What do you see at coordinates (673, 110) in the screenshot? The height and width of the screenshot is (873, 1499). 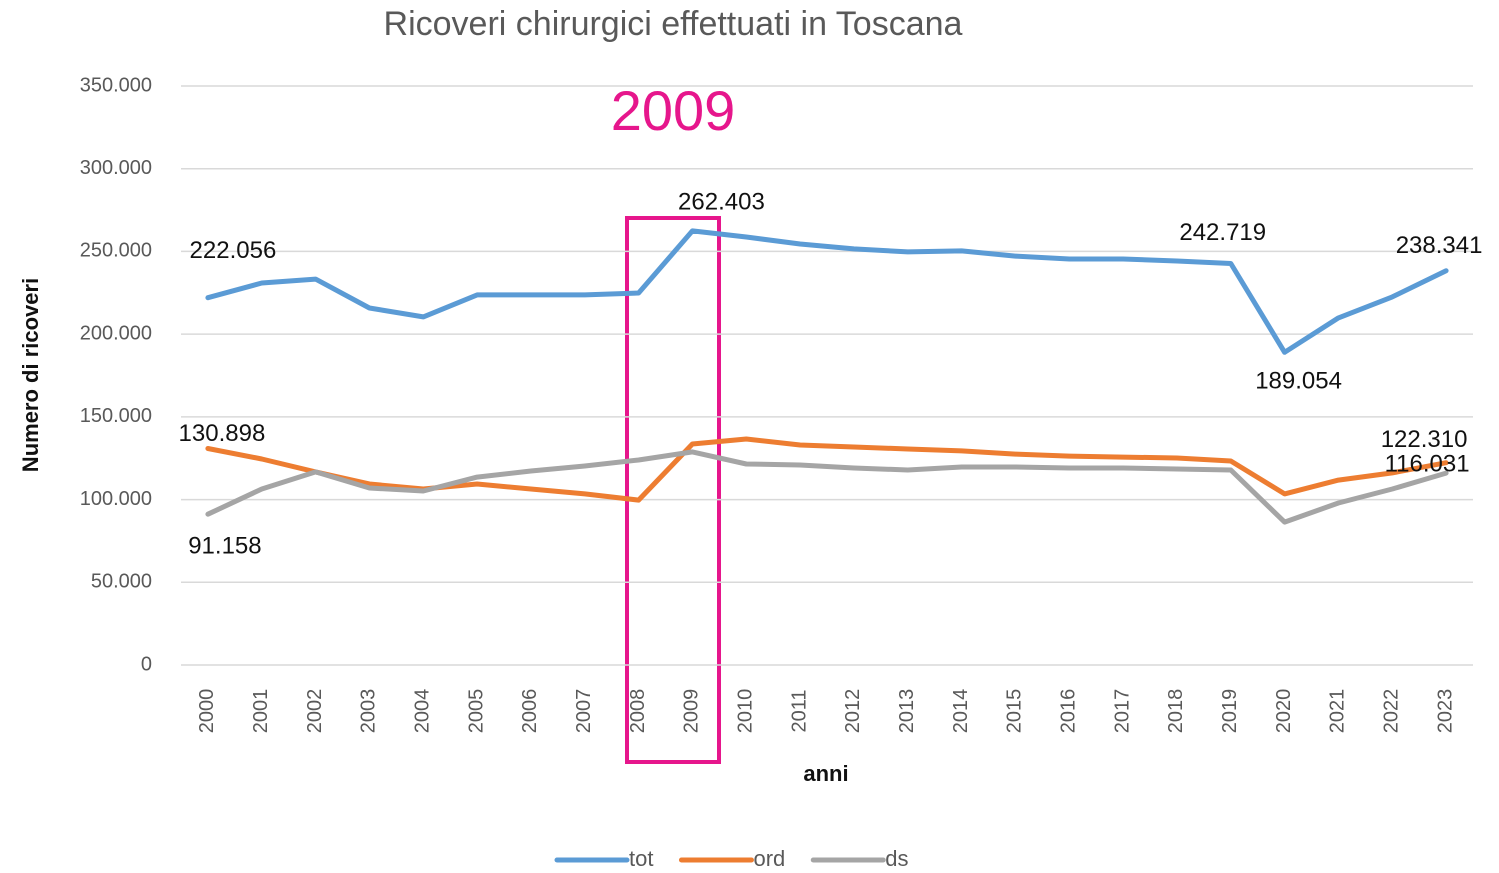 I see `annotation: 2009` at bounding box center [673, 110].